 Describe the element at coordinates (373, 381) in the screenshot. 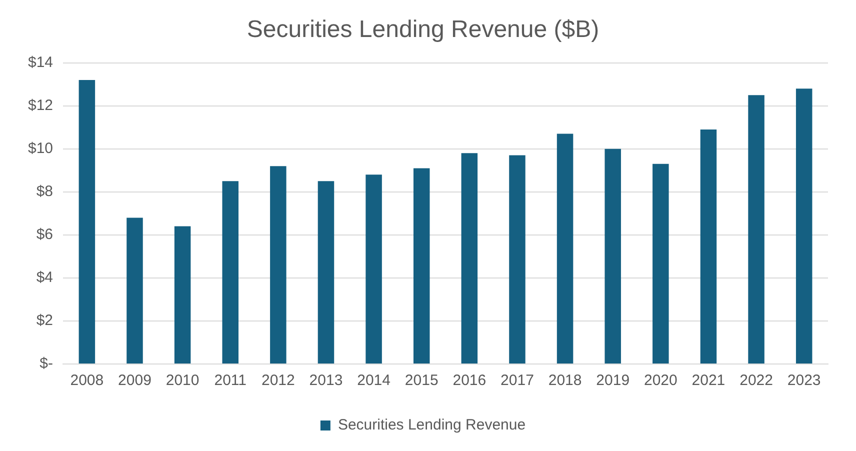

I see `x-tick-label: 2014` at that location.